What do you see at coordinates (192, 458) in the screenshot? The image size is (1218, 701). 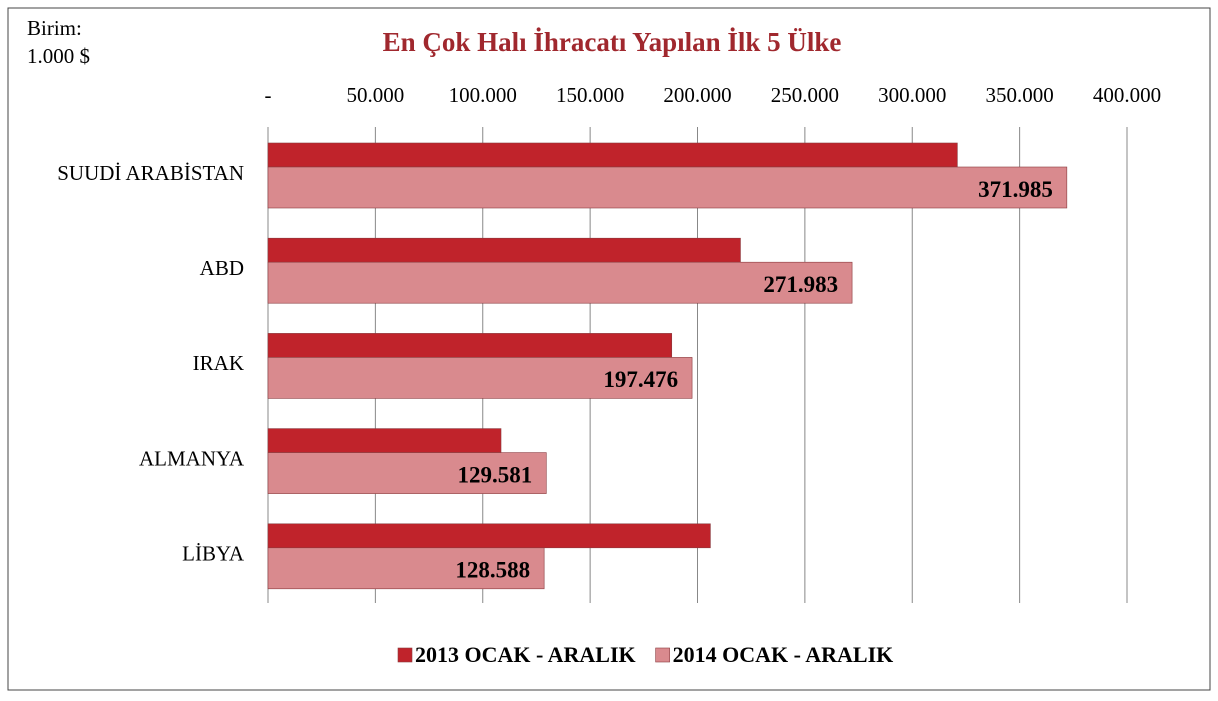 I see `y-tick-label: ALMANYA` at bounding box center [192, 458].